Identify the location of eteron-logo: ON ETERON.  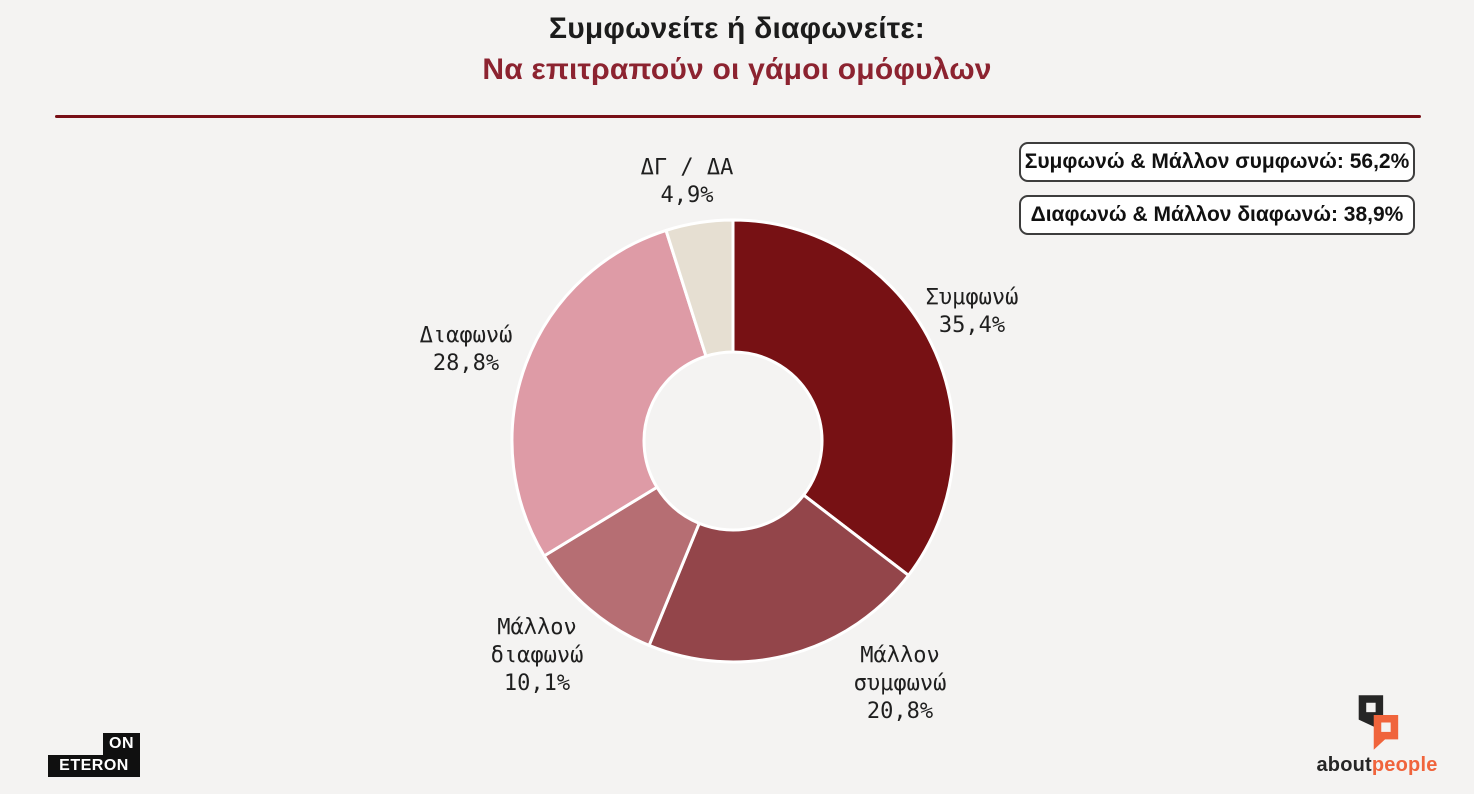
(94, 755).